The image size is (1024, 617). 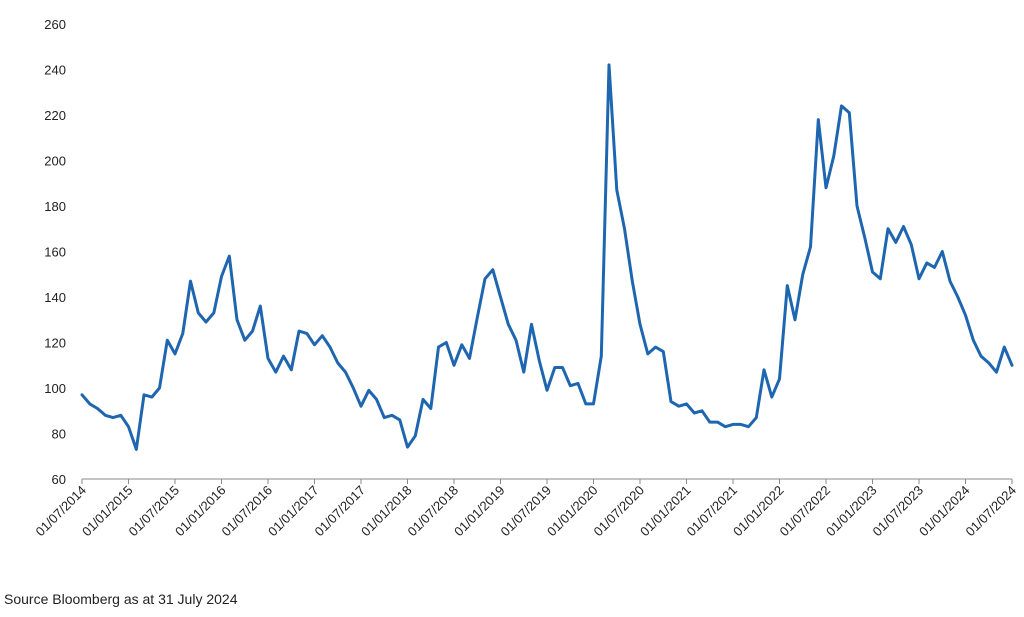 I want to click on y-tick-label: 160, so click(x=55, y=252).